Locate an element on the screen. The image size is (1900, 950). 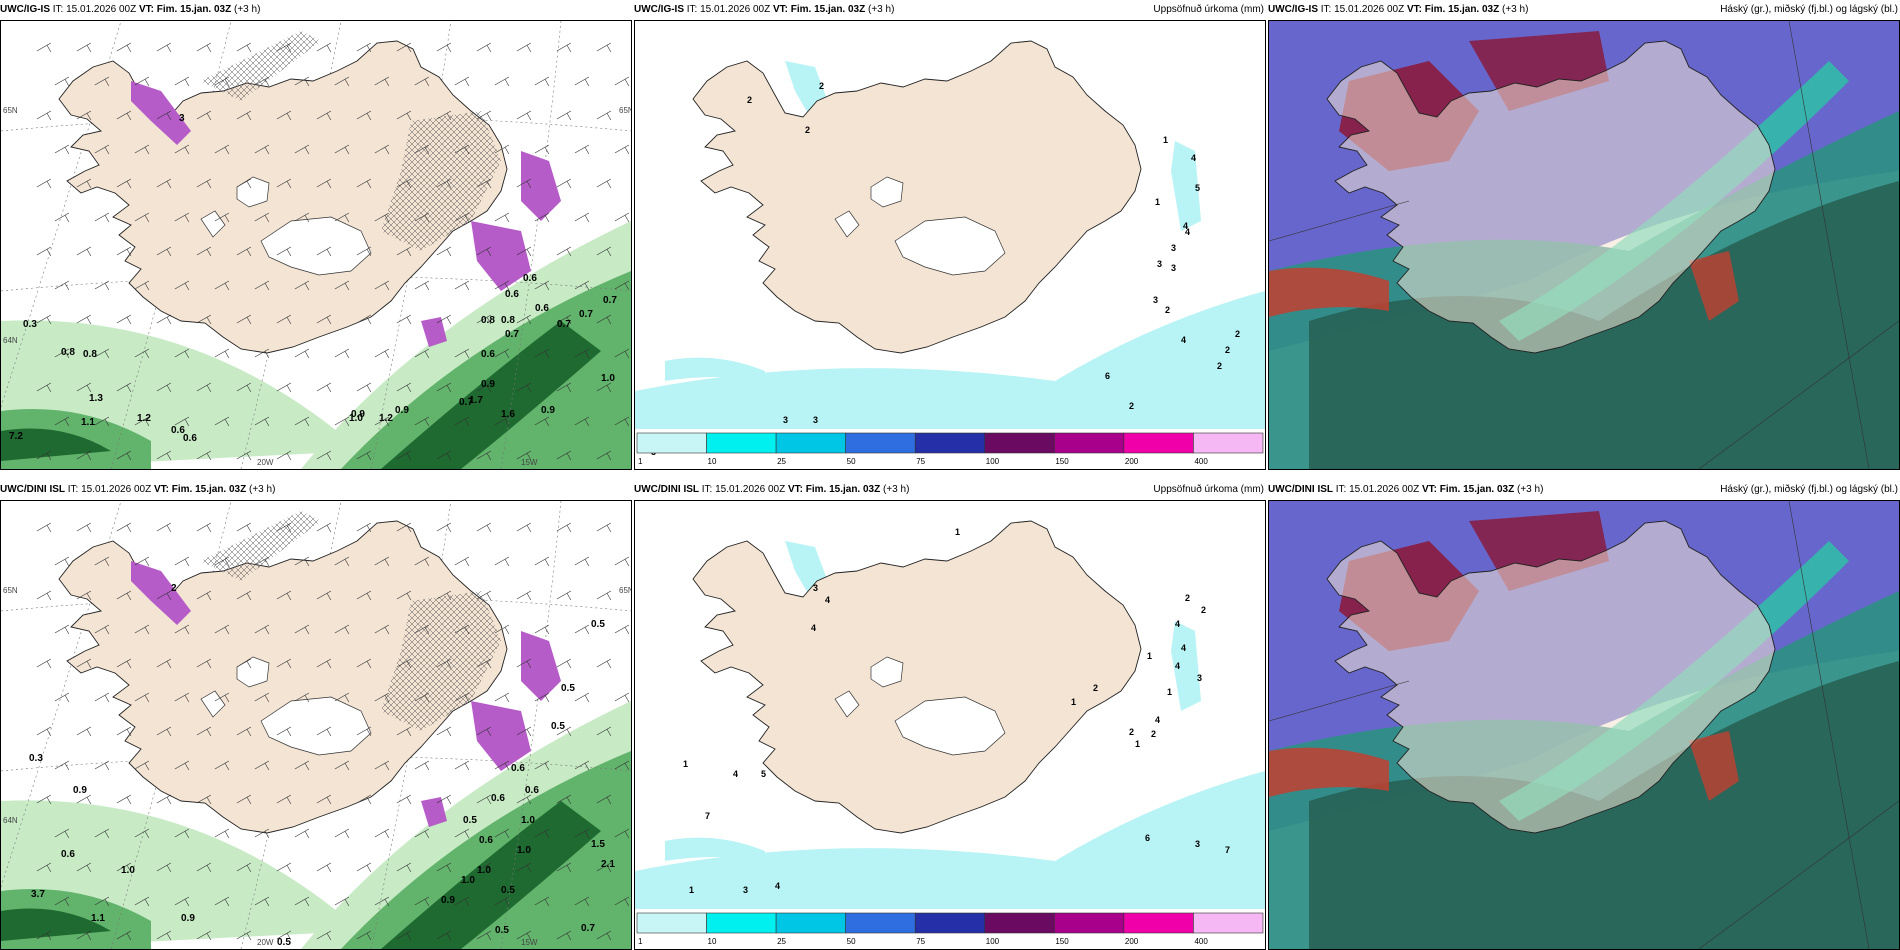
precip-value-label: 1.2 is located at coordinates (144, 418).